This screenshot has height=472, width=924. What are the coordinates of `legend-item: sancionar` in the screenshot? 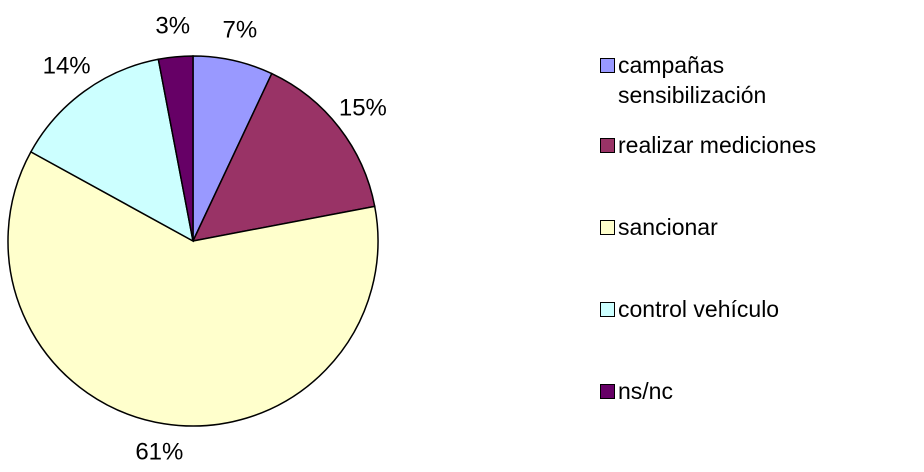 It's located at (760, 227).